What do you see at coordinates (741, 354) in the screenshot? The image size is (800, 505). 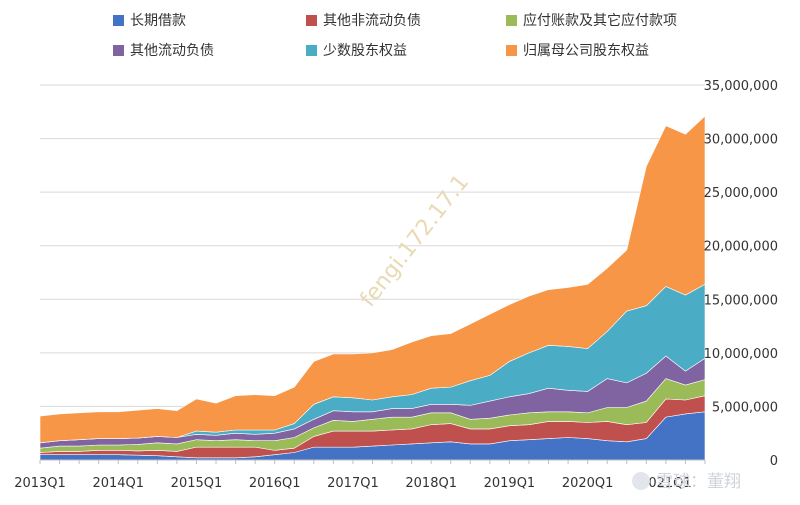 I see `y-tick-label: 10,000,000` at bounding box center [741, 354].